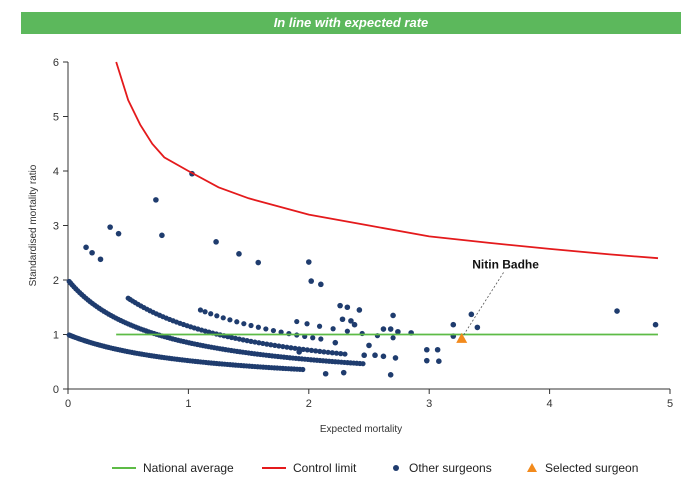 This screenshot has width=700, height=500. What do you see at coordinates (591, 468) in the screenshot?
I see `legend-label: Selected surgeon` at bounding box center [591, 468].